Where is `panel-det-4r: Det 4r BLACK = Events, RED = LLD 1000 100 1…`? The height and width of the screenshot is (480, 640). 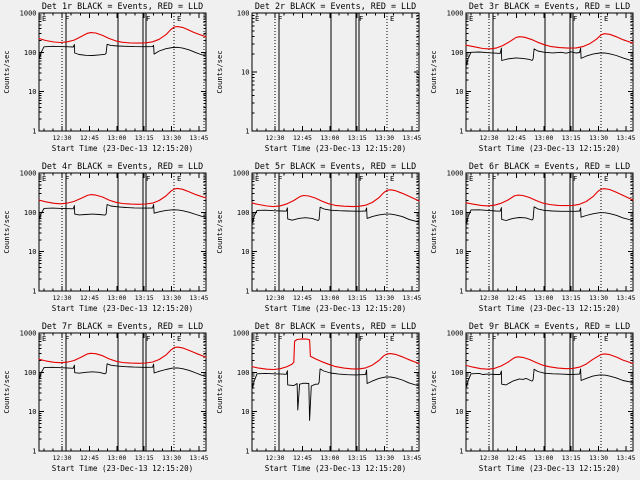
panel-det-4r: Det 4r BLACK = Events, RED = LLD 1000 100 1… is located at coordinates (106, 240).